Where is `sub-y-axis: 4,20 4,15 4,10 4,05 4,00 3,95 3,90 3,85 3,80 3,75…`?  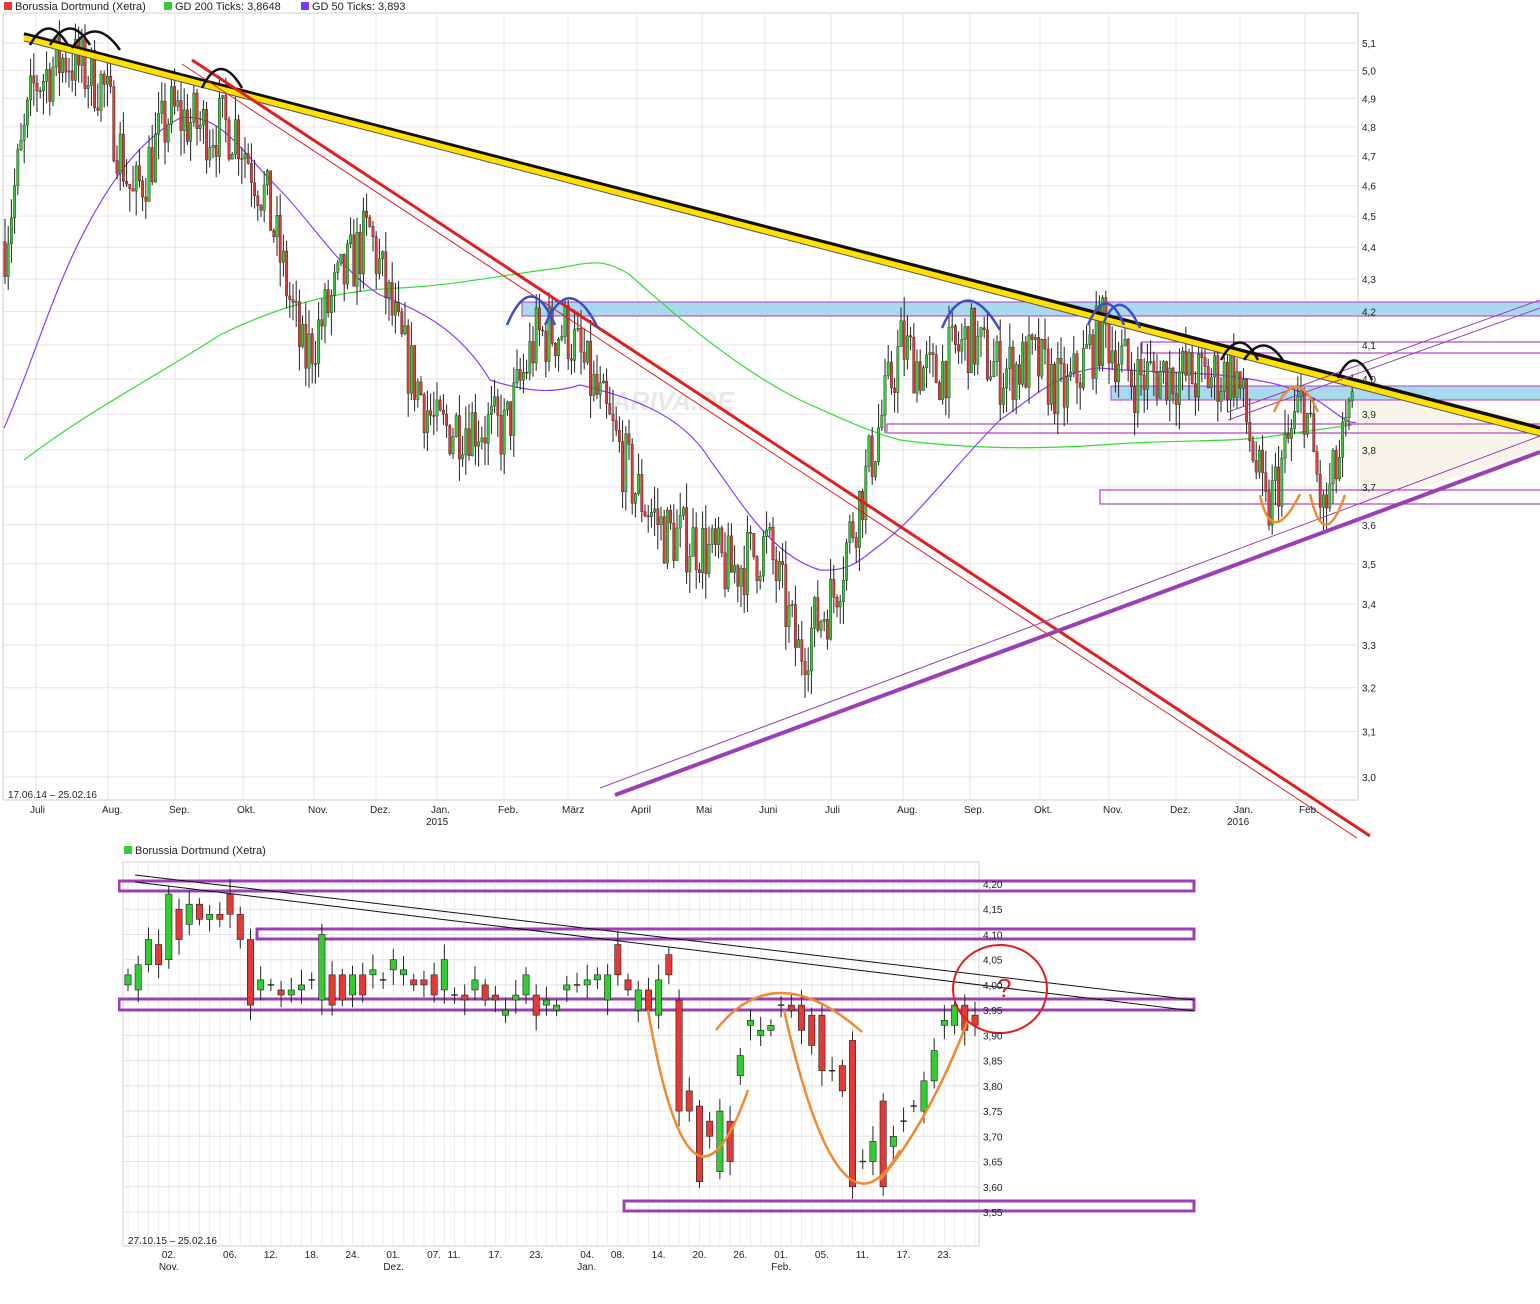 sub-y-axis: 4,20 4,15 4,10 4,05 4,00 3,95 3,90 3,85 3,80 3,75… is located at coordinates (993, 1049).